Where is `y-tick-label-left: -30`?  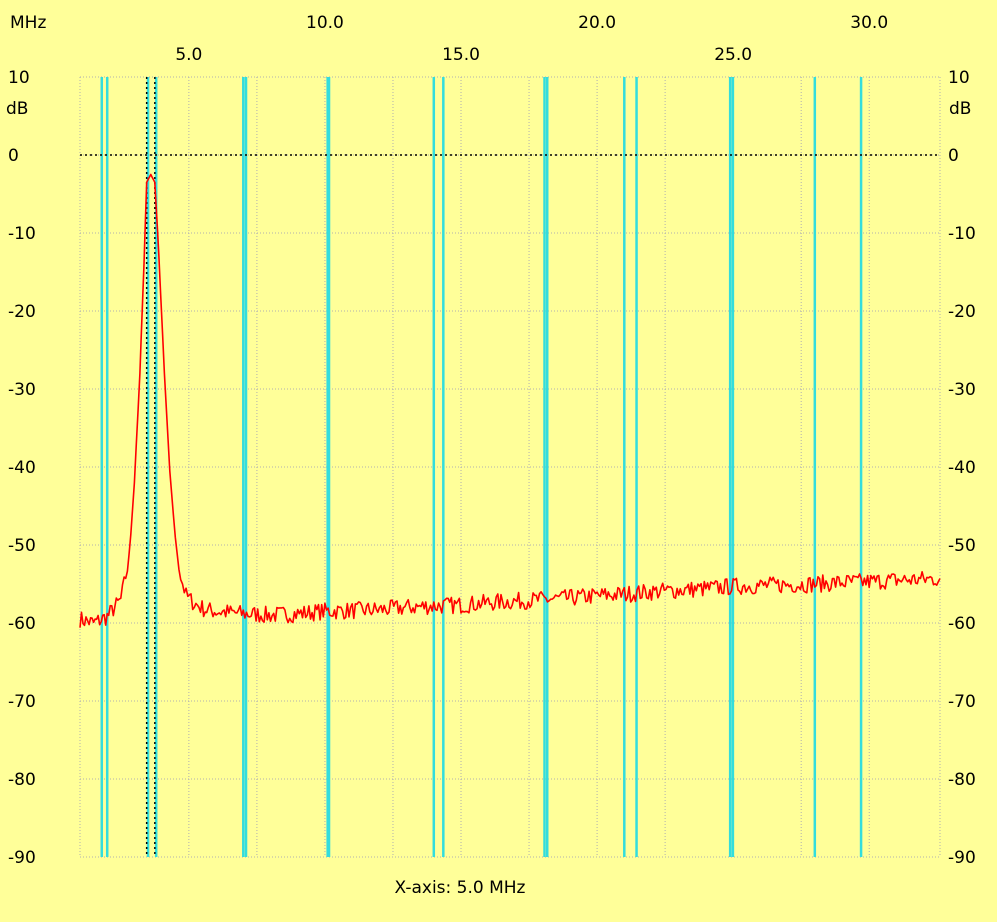 y-tick-label-left: -30 is located at coordinates (22, 390).